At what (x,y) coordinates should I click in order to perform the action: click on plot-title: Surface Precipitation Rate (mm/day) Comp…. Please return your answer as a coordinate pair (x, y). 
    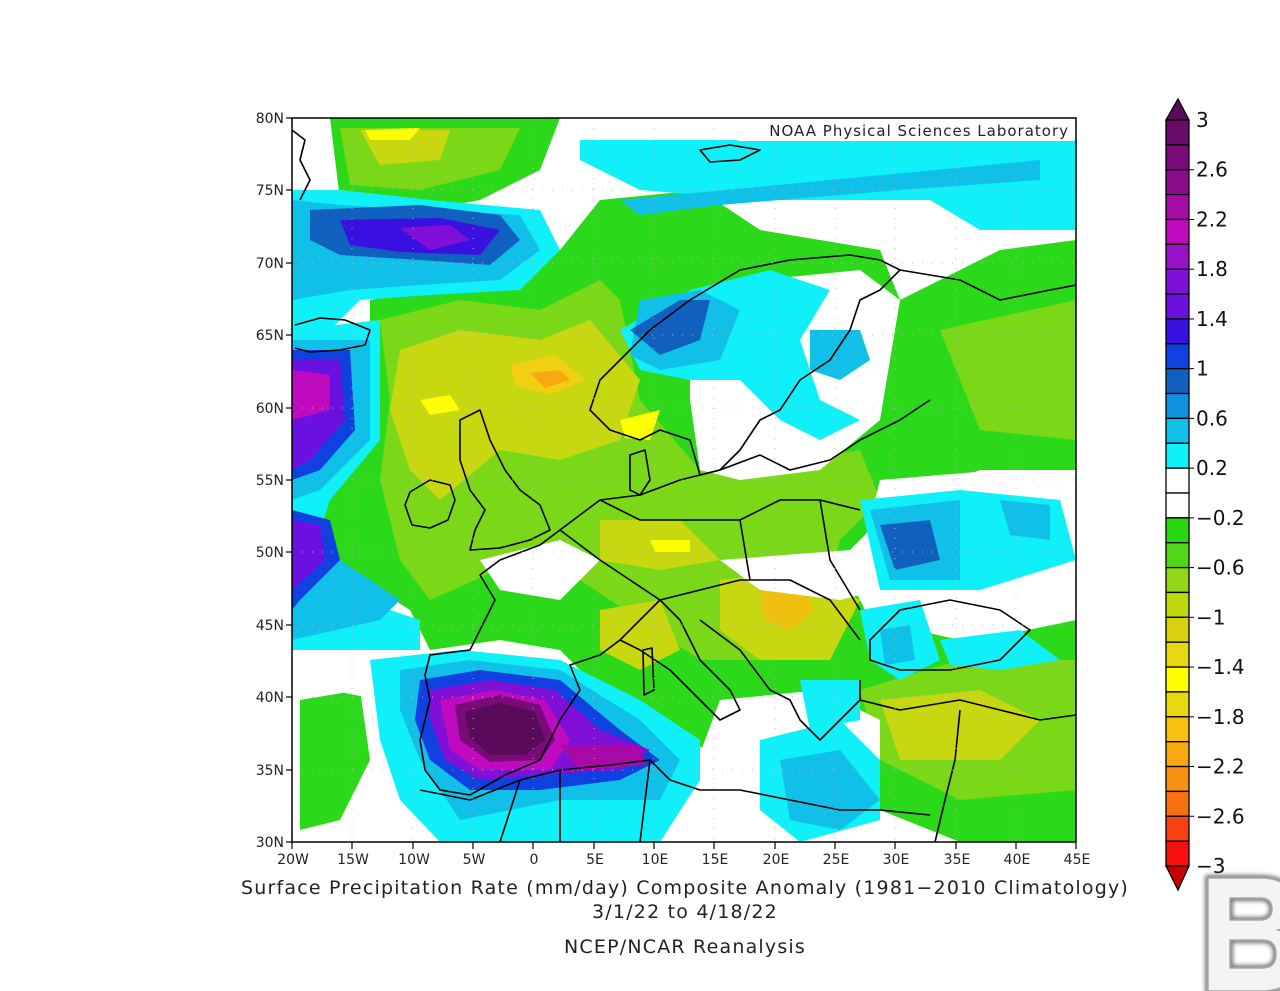
    Looking at the image, I should click on (685, 888).